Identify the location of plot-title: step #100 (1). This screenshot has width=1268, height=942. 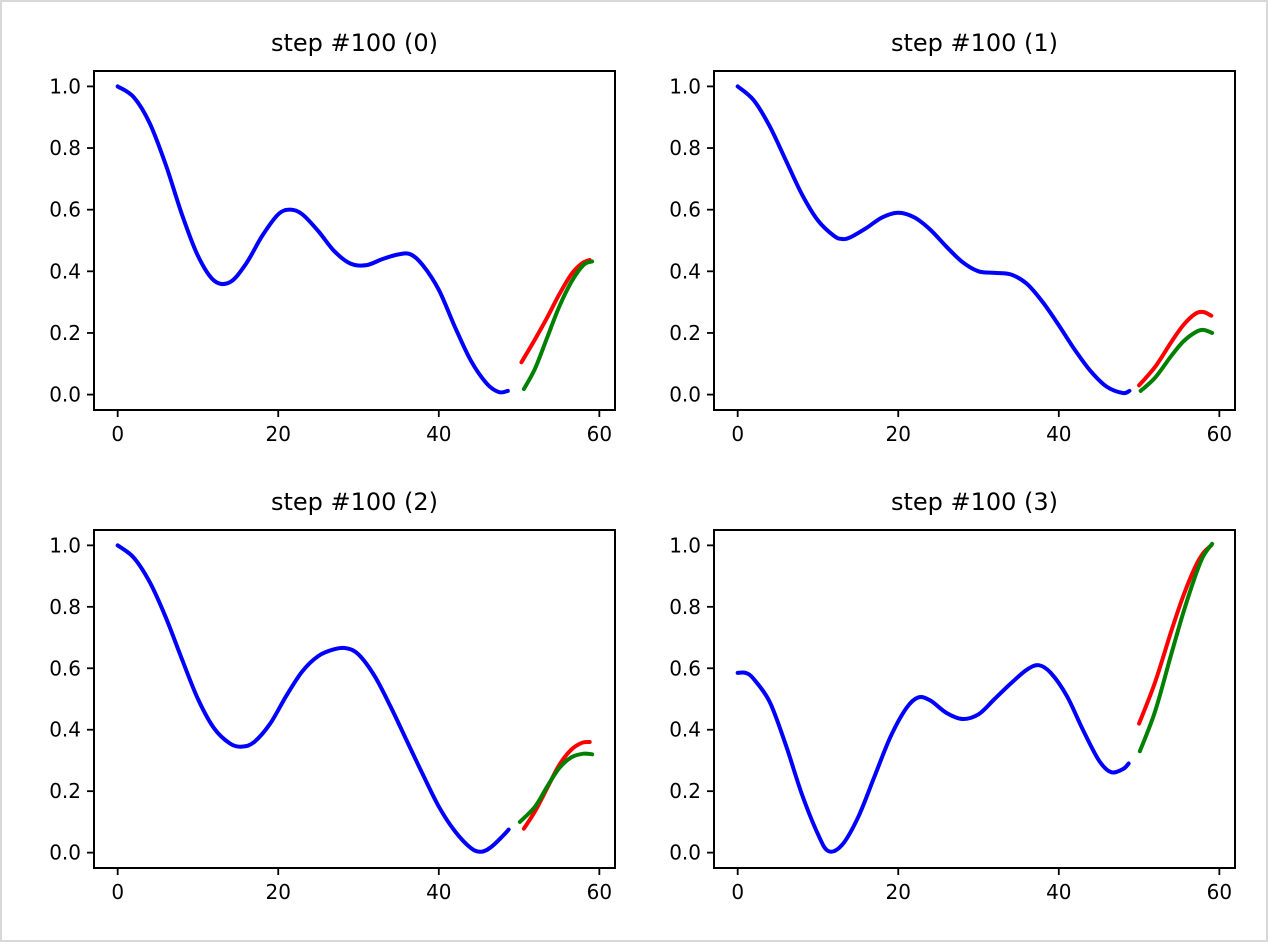
(974, 43).